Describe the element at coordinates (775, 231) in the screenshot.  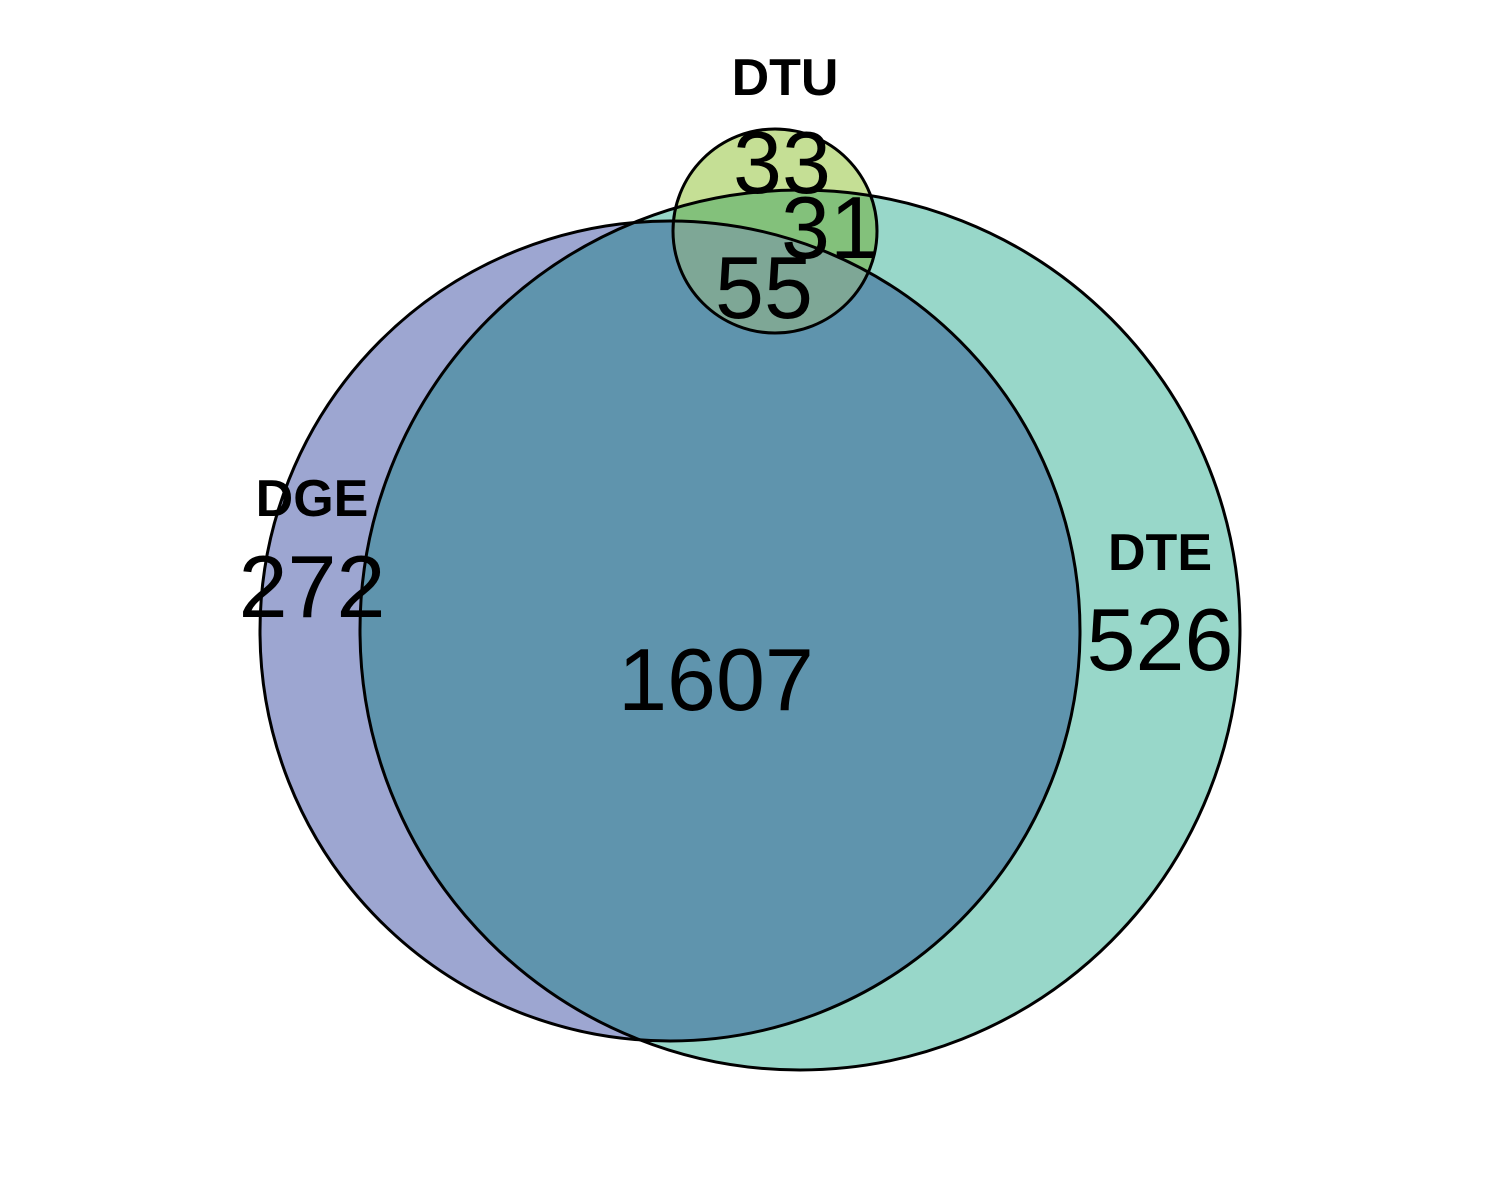
I see `dtu-circle-outline` at that location.